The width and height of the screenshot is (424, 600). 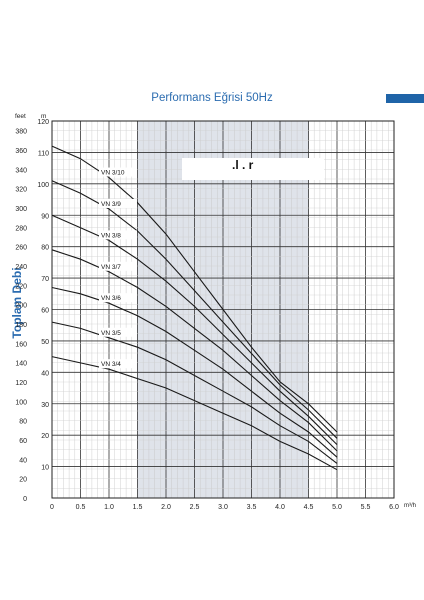 I want to click on x-tick-label: 1.5, so click(x=138, y=507).